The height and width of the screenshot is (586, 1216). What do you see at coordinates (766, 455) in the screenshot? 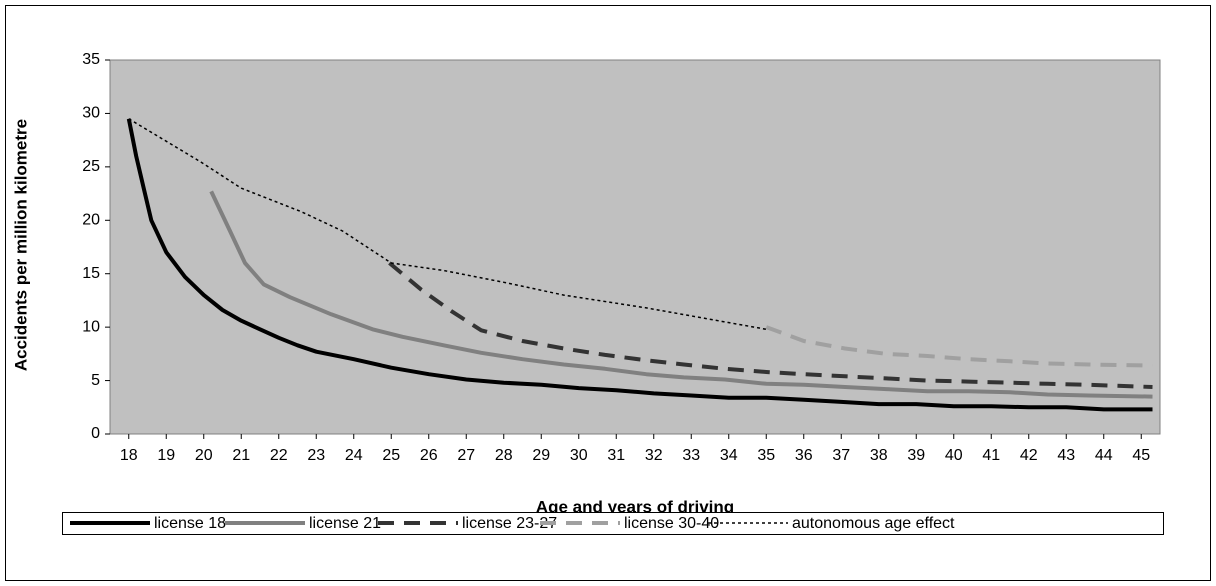
I see `x-tick-label: 35` at bounding box center [766, 455].